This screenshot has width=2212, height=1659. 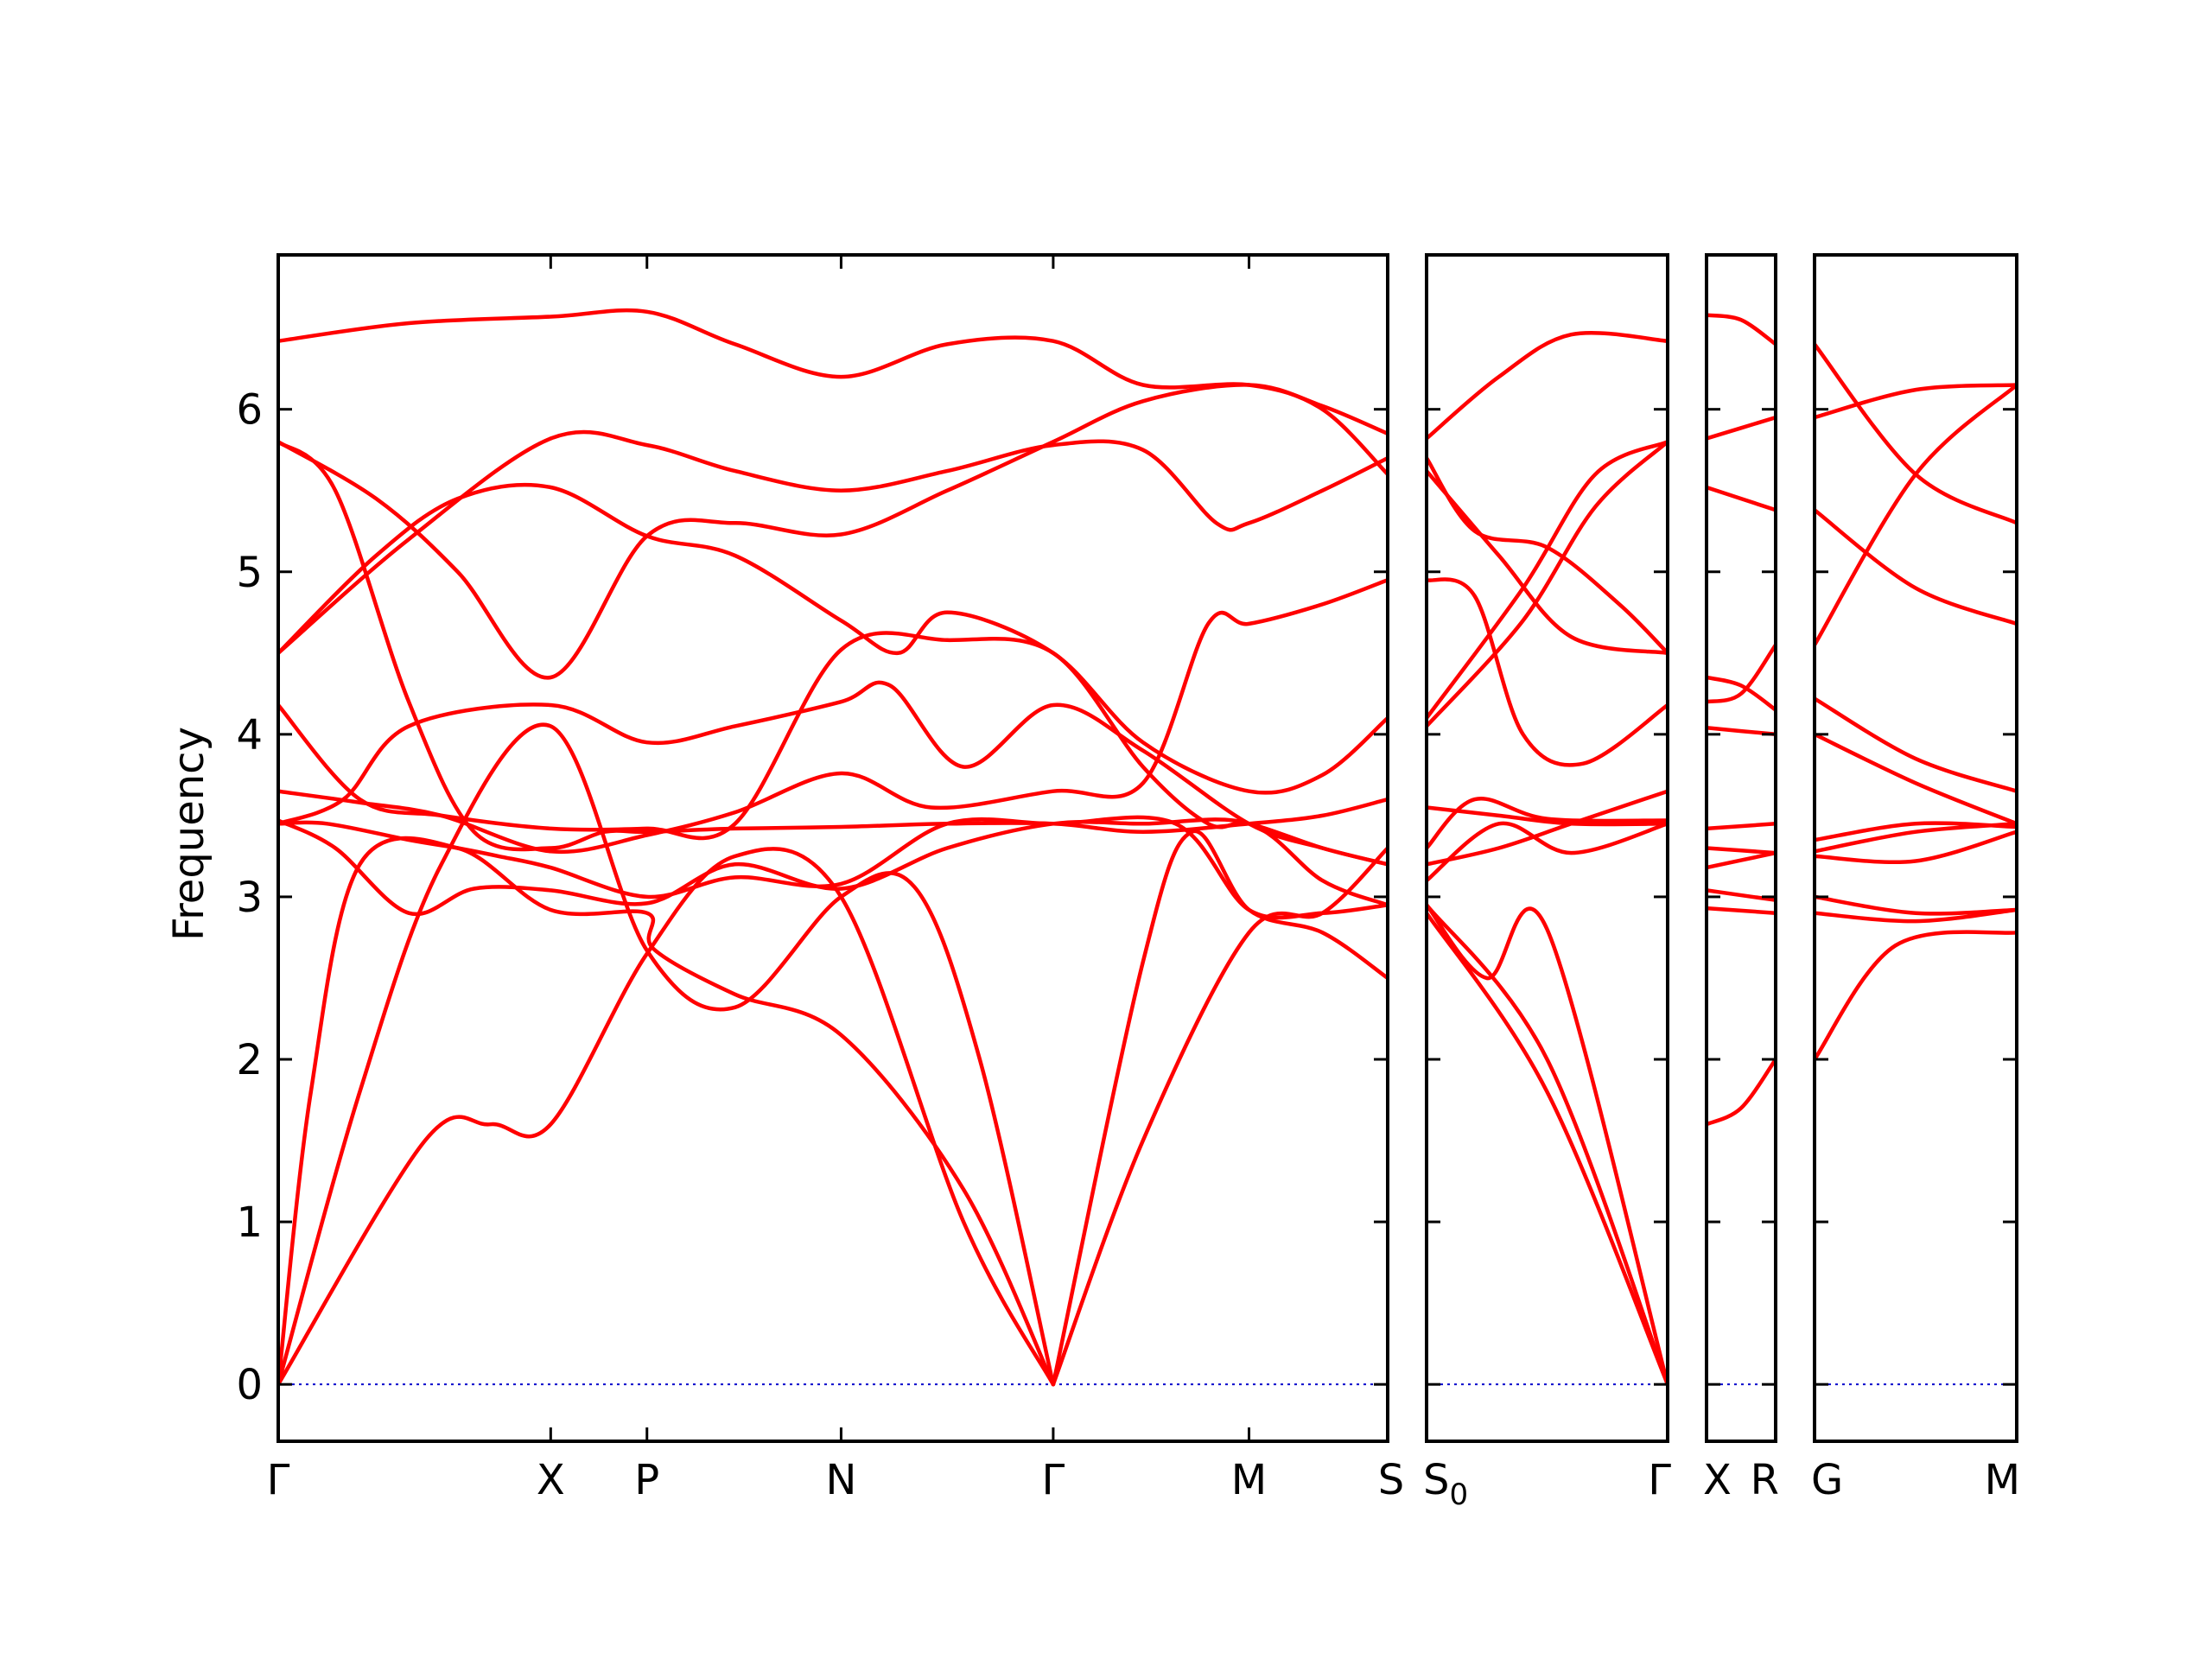 I want to click on y-tick-label: 1, so click(x=249, y=1222).